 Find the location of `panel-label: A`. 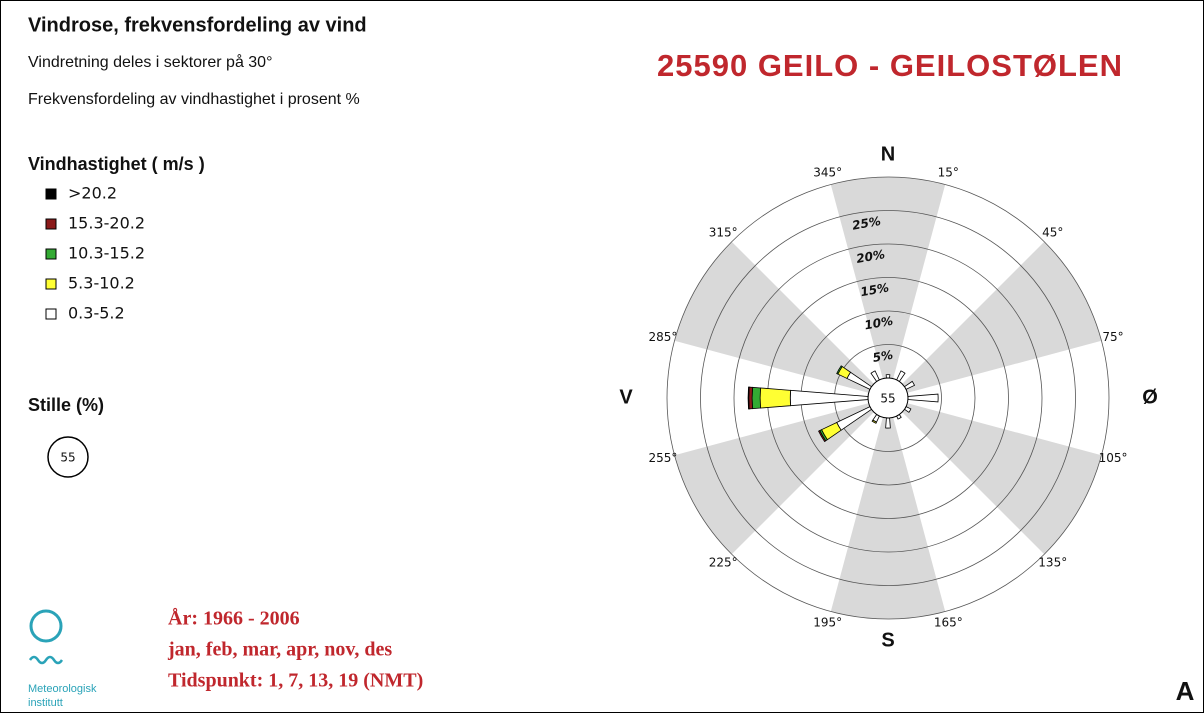

panel-label: A is located at coordinates (1185, 691).